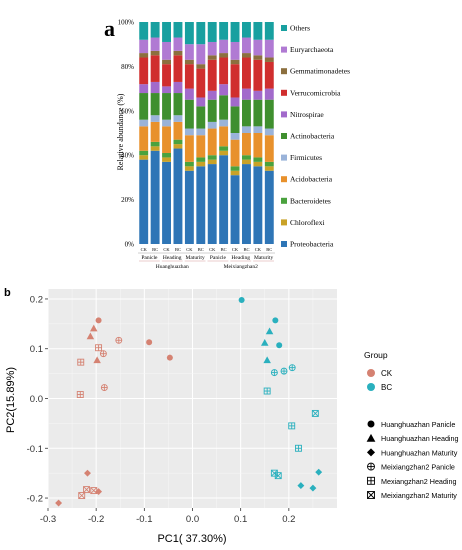 This screenshot has width=462, height=550. I want to click on y-tick-label: 0.0, so click(36, 399).